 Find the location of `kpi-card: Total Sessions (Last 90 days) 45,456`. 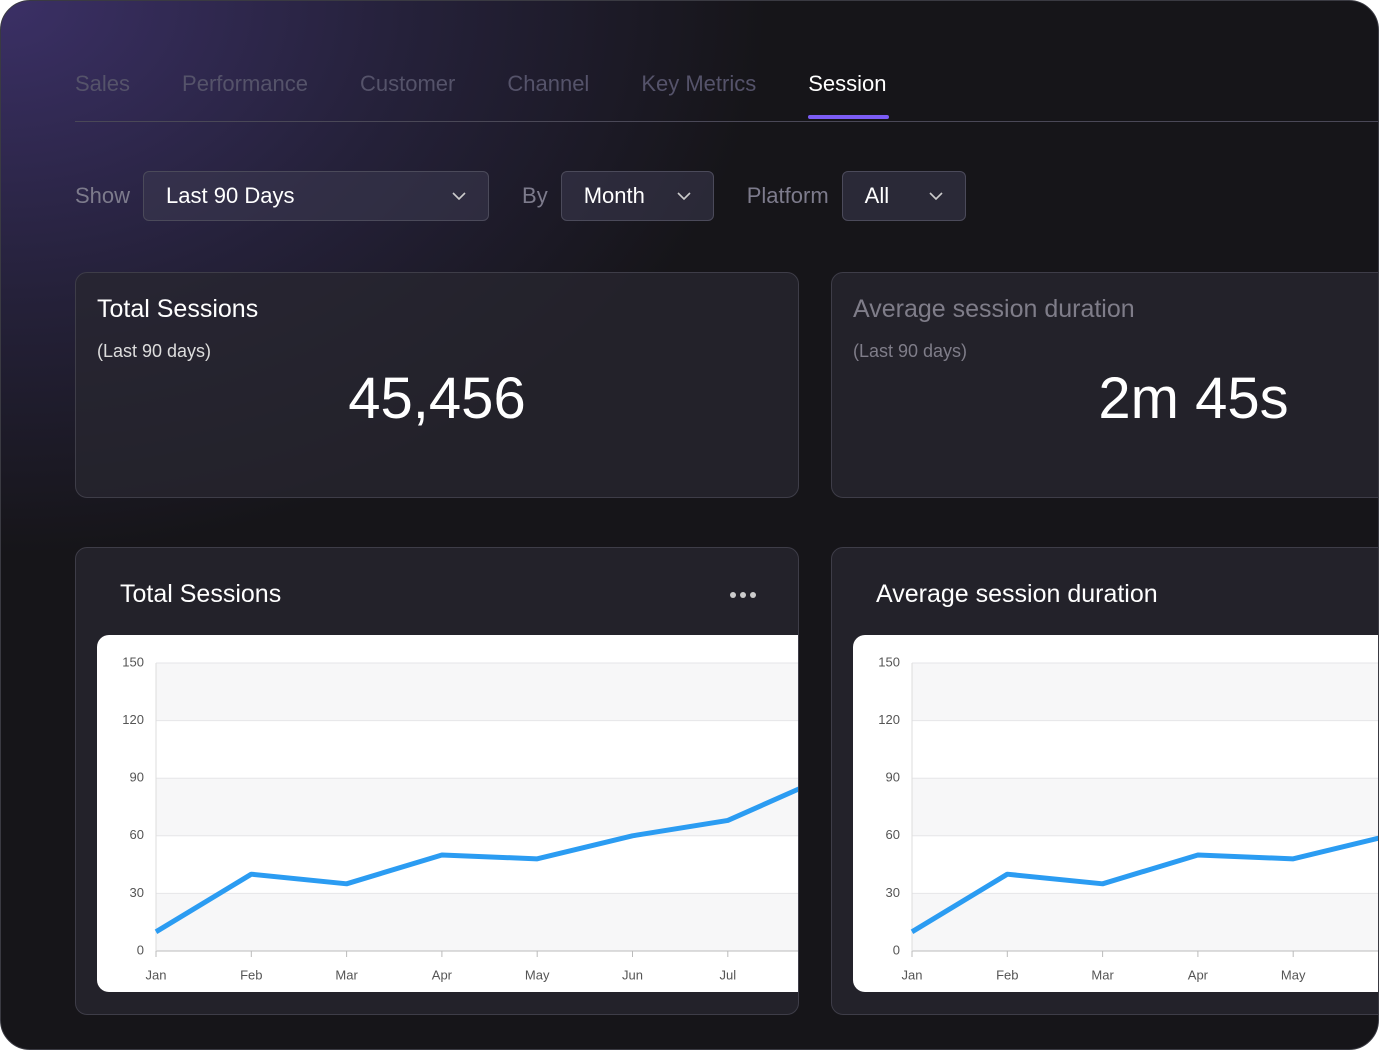

kpi-card: Total Sessions (Last 90 days) 45,456 is located at coordinates (437, 385).